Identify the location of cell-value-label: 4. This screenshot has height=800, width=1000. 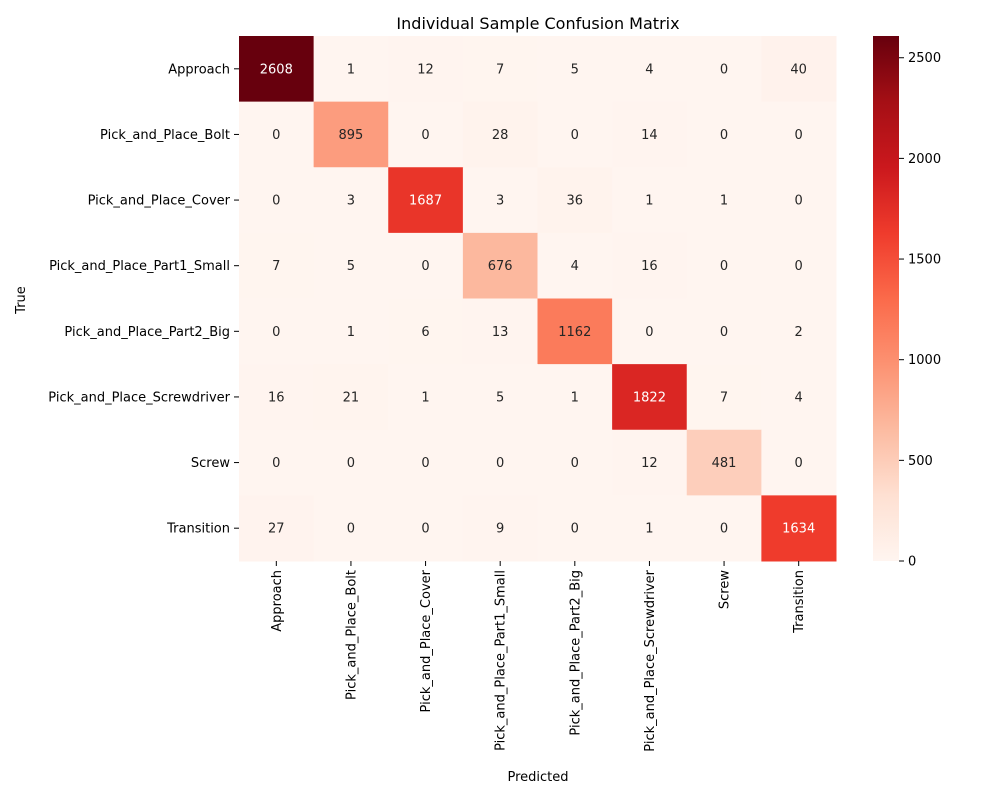
(799, 397).